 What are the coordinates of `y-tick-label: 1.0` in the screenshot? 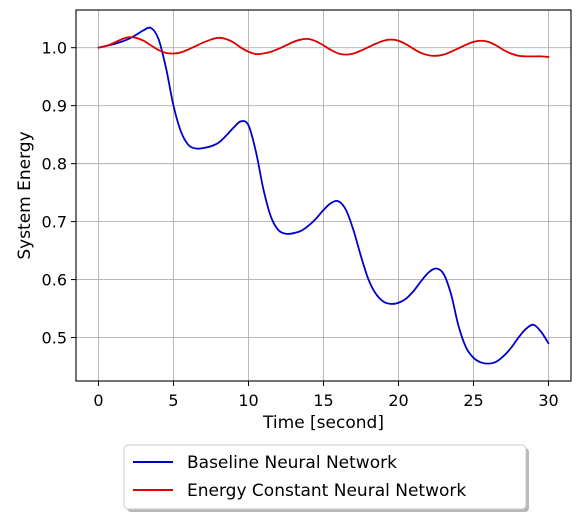 It's located at (54, 48).